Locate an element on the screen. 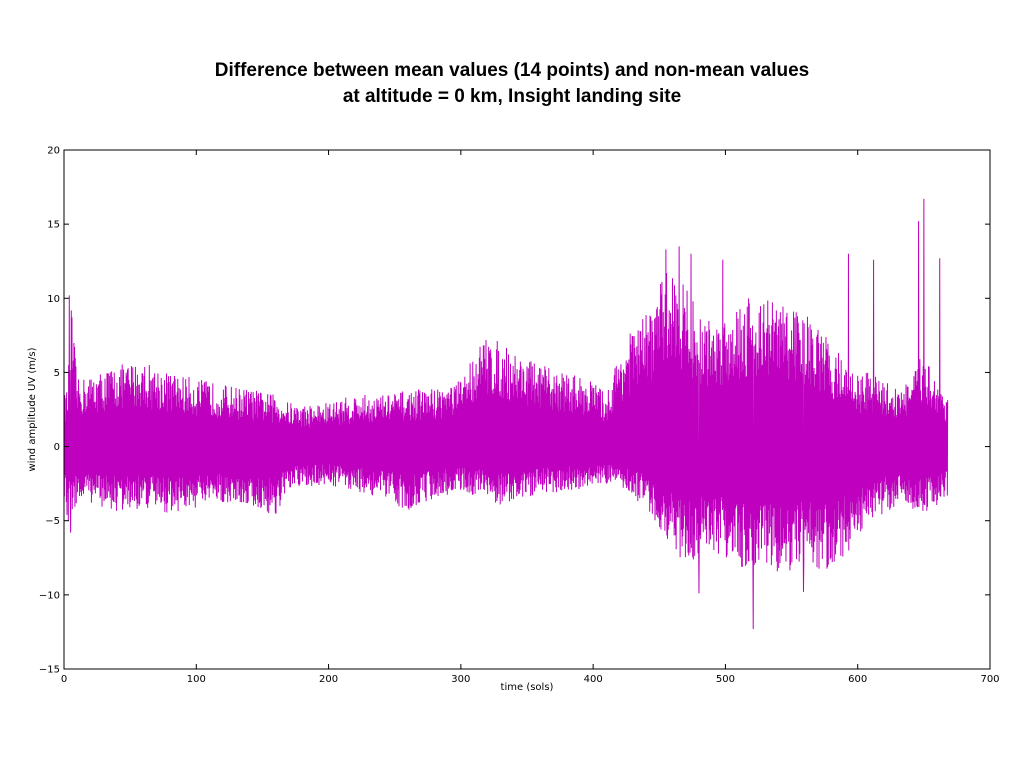 This screenshot has width=1024, height=768. x-tick-label: 300 is located at coordinates (460, 679).